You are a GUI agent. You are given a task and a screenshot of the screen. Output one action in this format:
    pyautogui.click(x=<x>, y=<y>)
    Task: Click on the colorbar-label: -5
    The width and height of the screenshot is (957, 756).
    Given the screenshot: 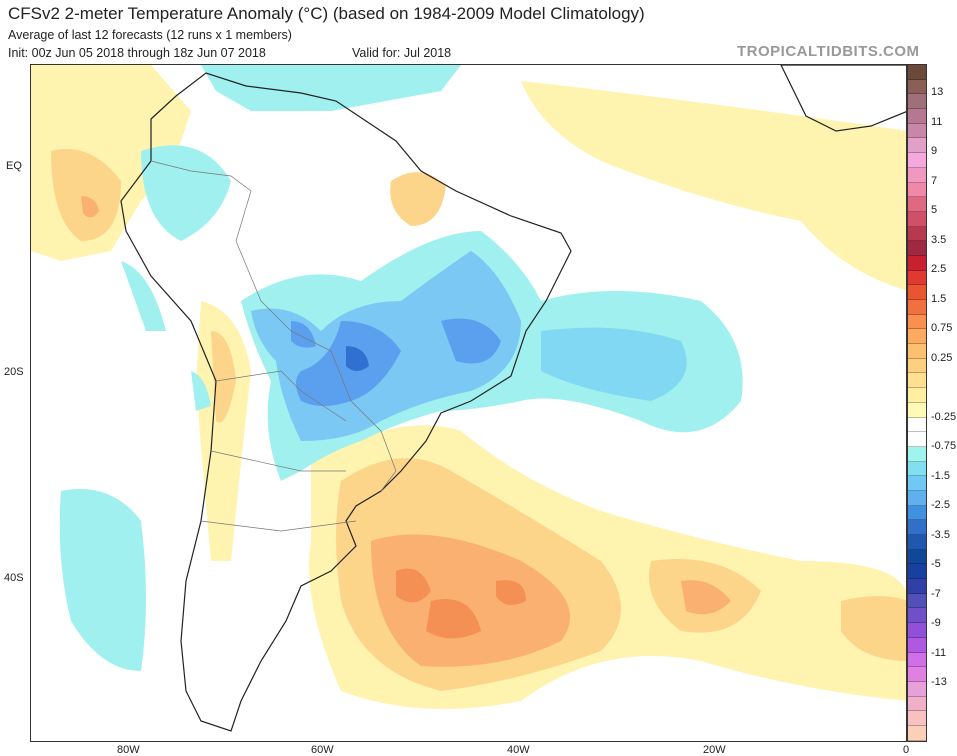 What is the action you would take?
    pyautogui.click(x=936, y=564)
    